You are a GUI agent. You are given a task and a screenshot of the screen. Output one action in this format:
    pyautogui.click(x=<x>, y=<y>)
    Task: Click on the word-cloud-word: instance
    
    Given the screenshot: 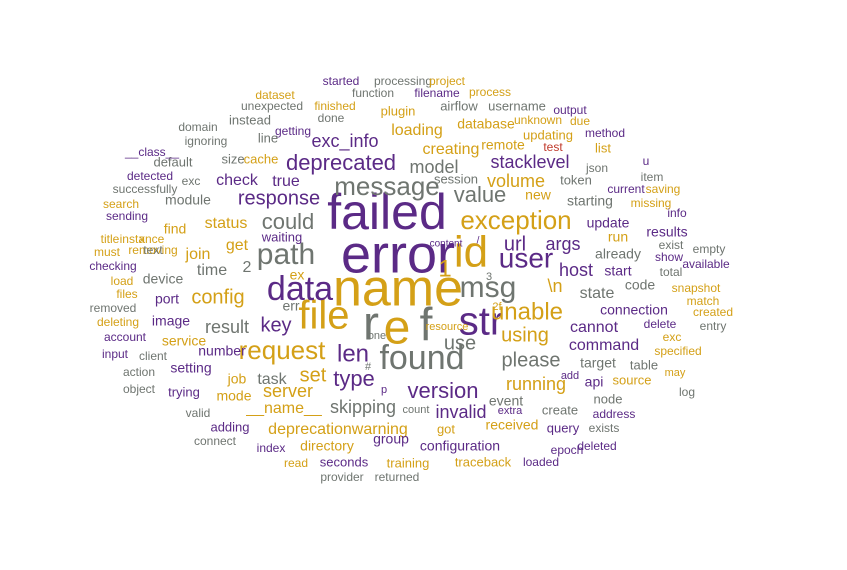 What is the action you would take?
    pyautogui.click(x=142, y=239)
    